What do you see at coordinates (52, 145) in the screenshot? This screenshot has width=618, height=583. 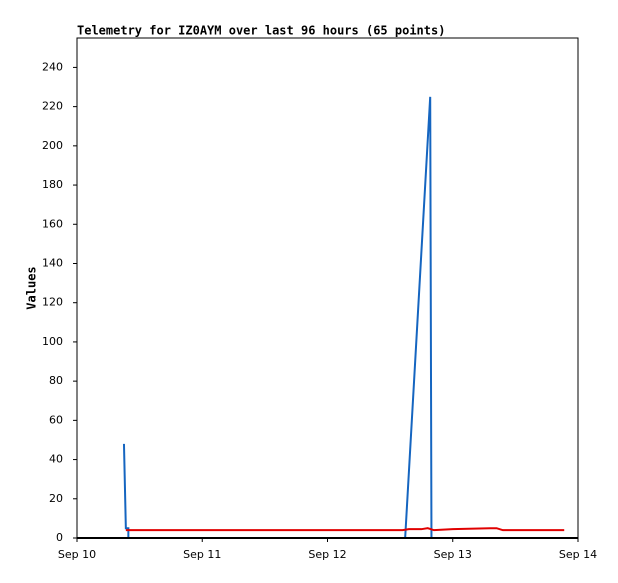 I see `y-tick-label: 200` at bounding box center [52, 145].